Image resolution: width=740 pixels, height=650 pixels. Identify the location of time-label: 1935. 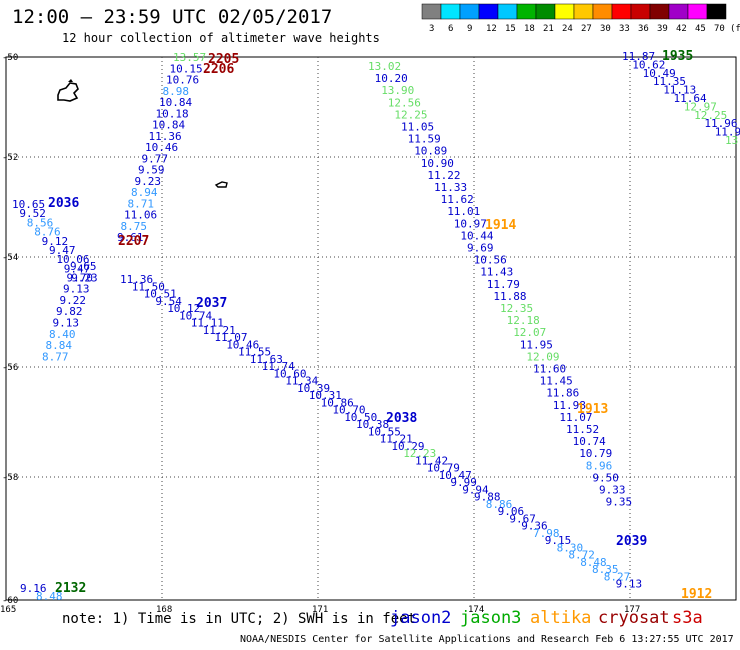
(677, 56).